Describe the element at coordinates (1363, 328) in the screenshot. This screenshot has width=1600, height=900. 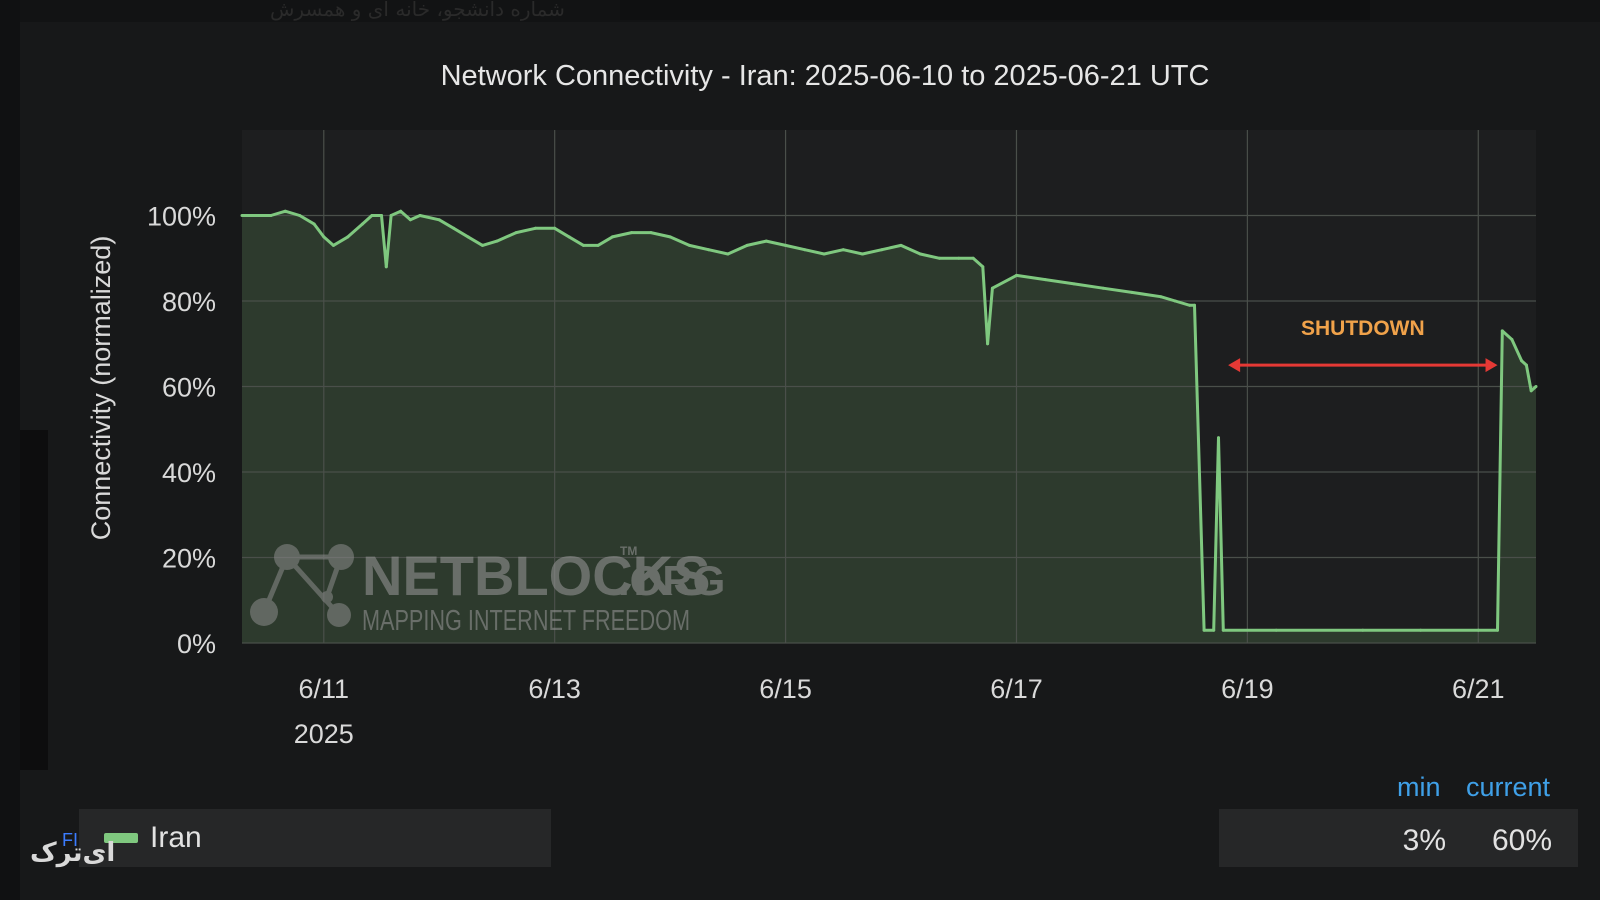
I see `shutdown-label: SHUTDOWN` at that location.